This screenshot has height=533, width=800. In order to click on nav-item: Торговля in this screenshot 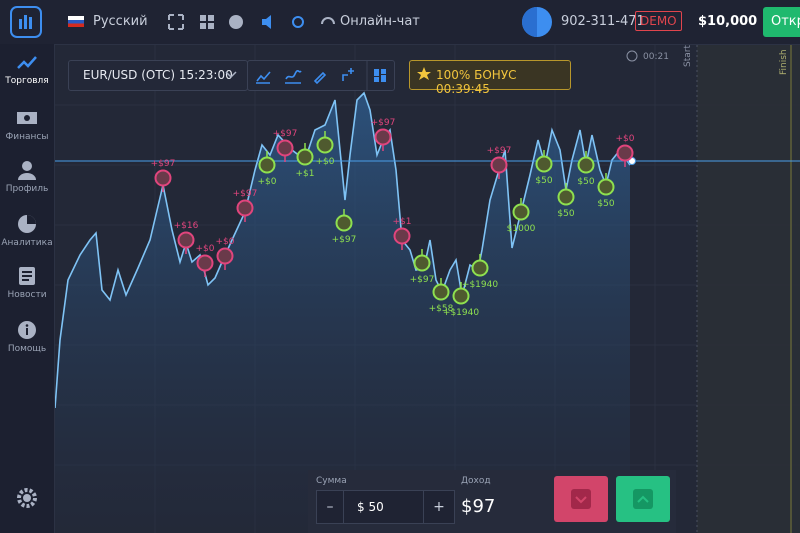, I will do `click(27, 69)`.